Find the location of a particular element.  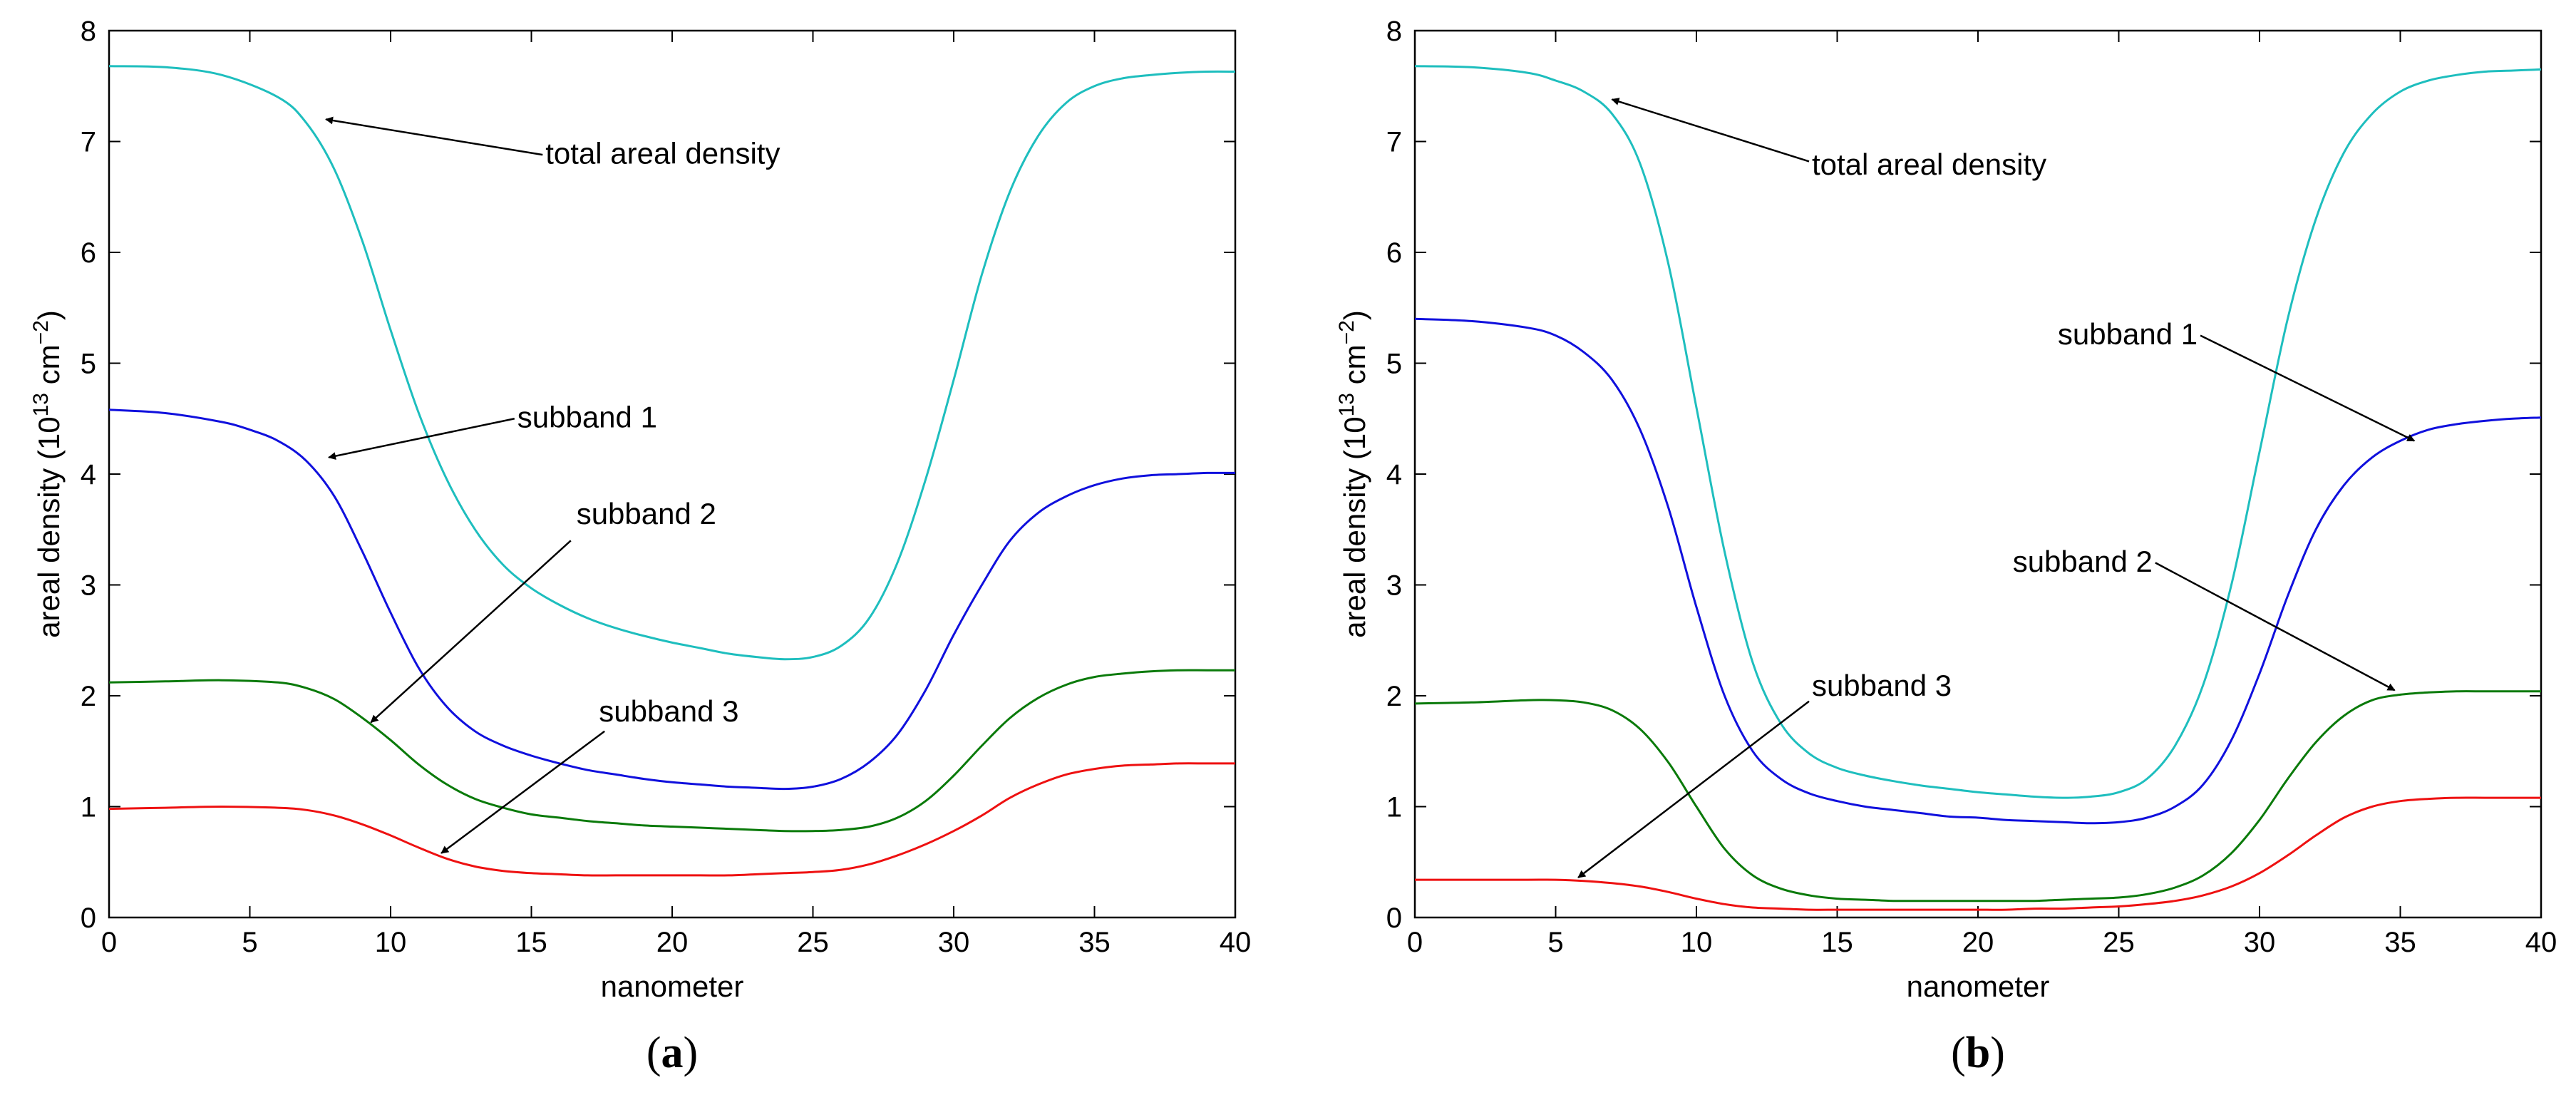

panel-caption: (b) is located at coordinates (1978, 1053).